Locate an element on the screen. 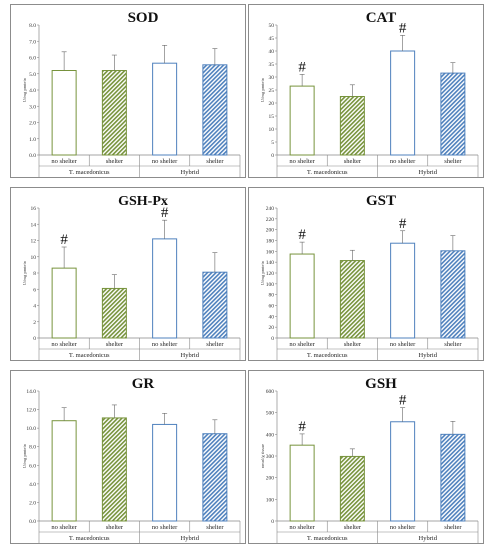 This screenshot has height=550, width=491. y-tick-label: 30 is located at coordinates (272, 78).